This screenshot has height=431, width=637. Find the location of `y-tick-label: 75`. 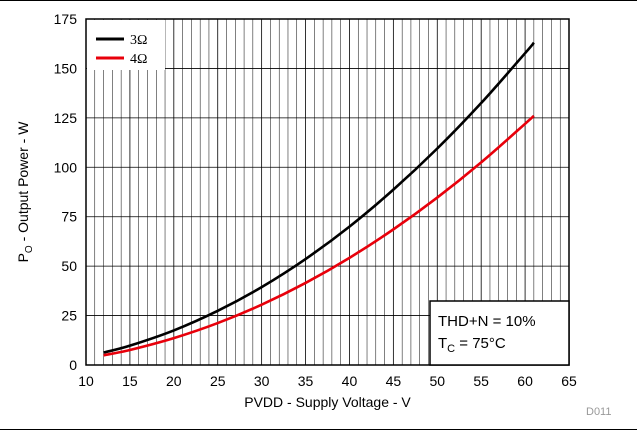

y-tick-label: 75 is located at coordinates (69, 217).